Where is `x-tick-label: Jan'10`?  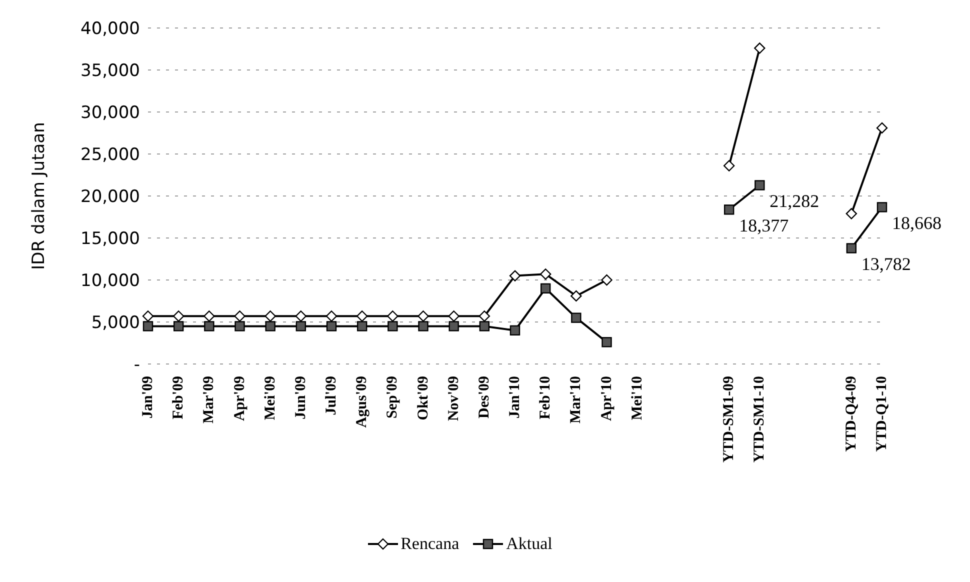 x-tick-label: Jan'10 is located at coordinates (515, 397).